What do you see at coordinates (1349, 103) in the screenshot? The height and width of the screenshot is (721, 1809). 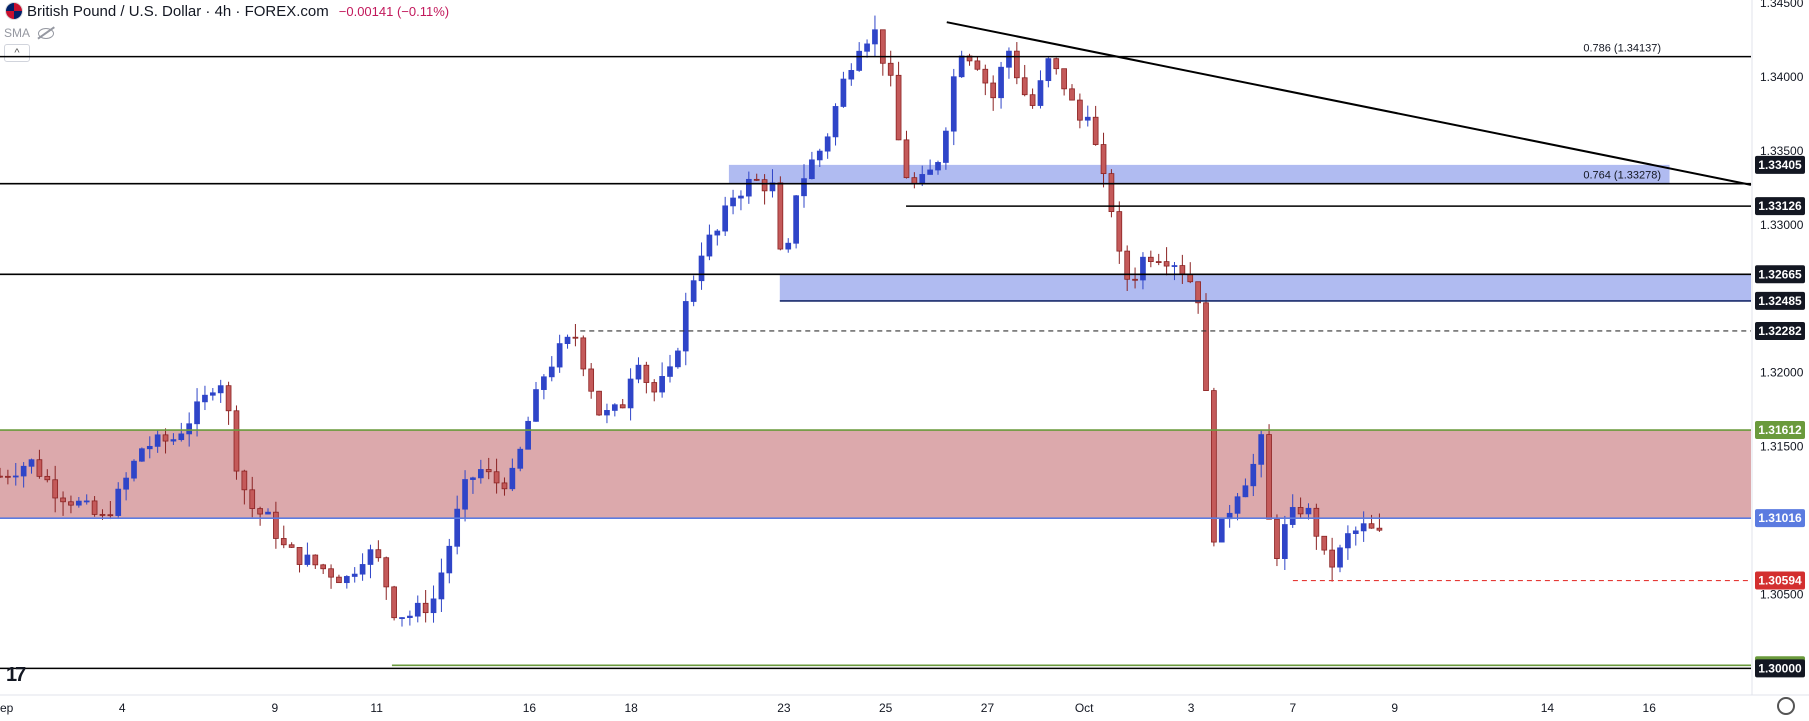 I see `trendline` at bounding box center [1349, 103].